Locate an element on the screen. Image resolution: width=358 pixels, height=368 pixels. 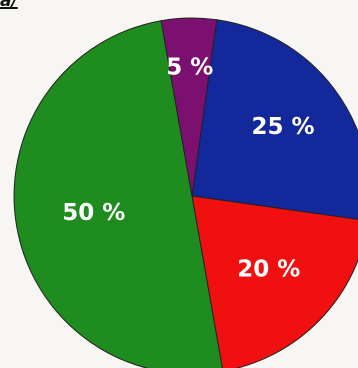
slice-50-label: 50 % is located at coordinates (93, 213).